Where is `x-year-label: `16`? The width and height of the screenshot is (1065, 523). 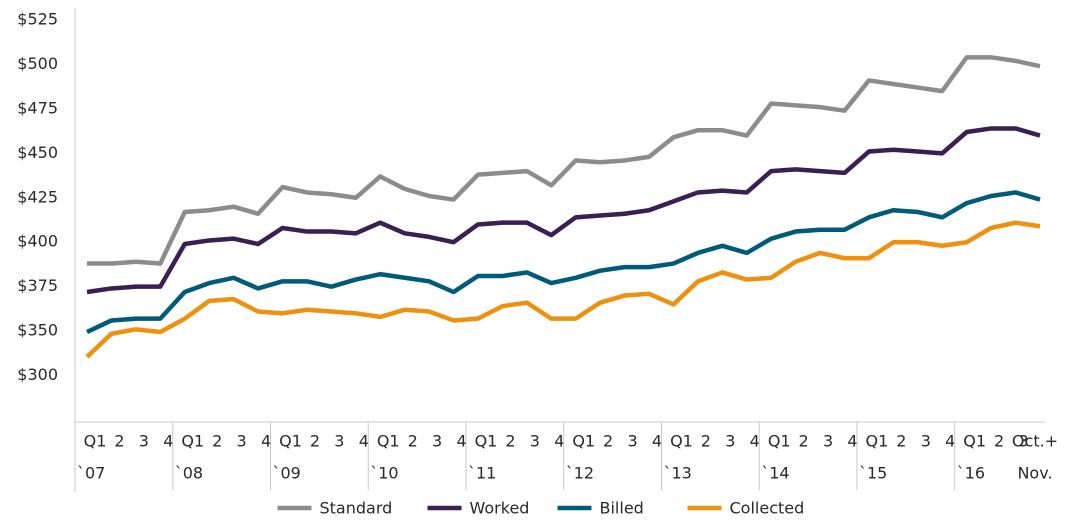
x-year-label: `16 is located at coordinates (971, 473).